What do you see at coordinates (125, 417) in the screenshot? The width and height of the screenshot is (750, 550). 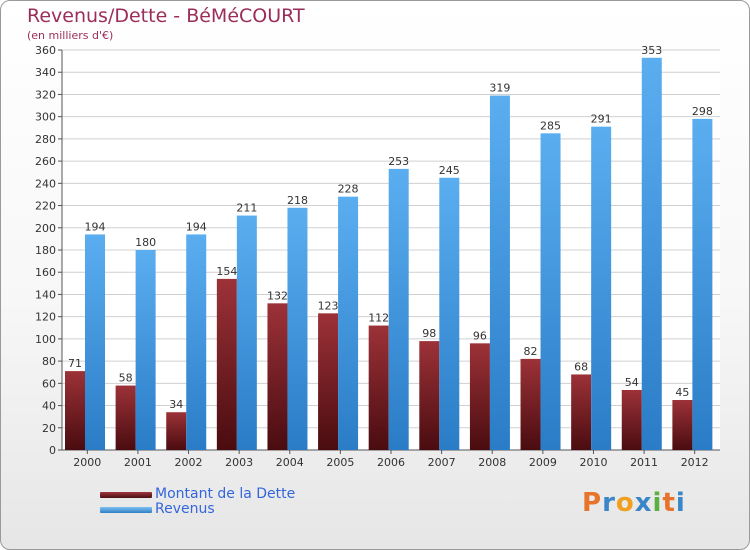 I see `bar-dette-2001` at bounding box center [125, 417].